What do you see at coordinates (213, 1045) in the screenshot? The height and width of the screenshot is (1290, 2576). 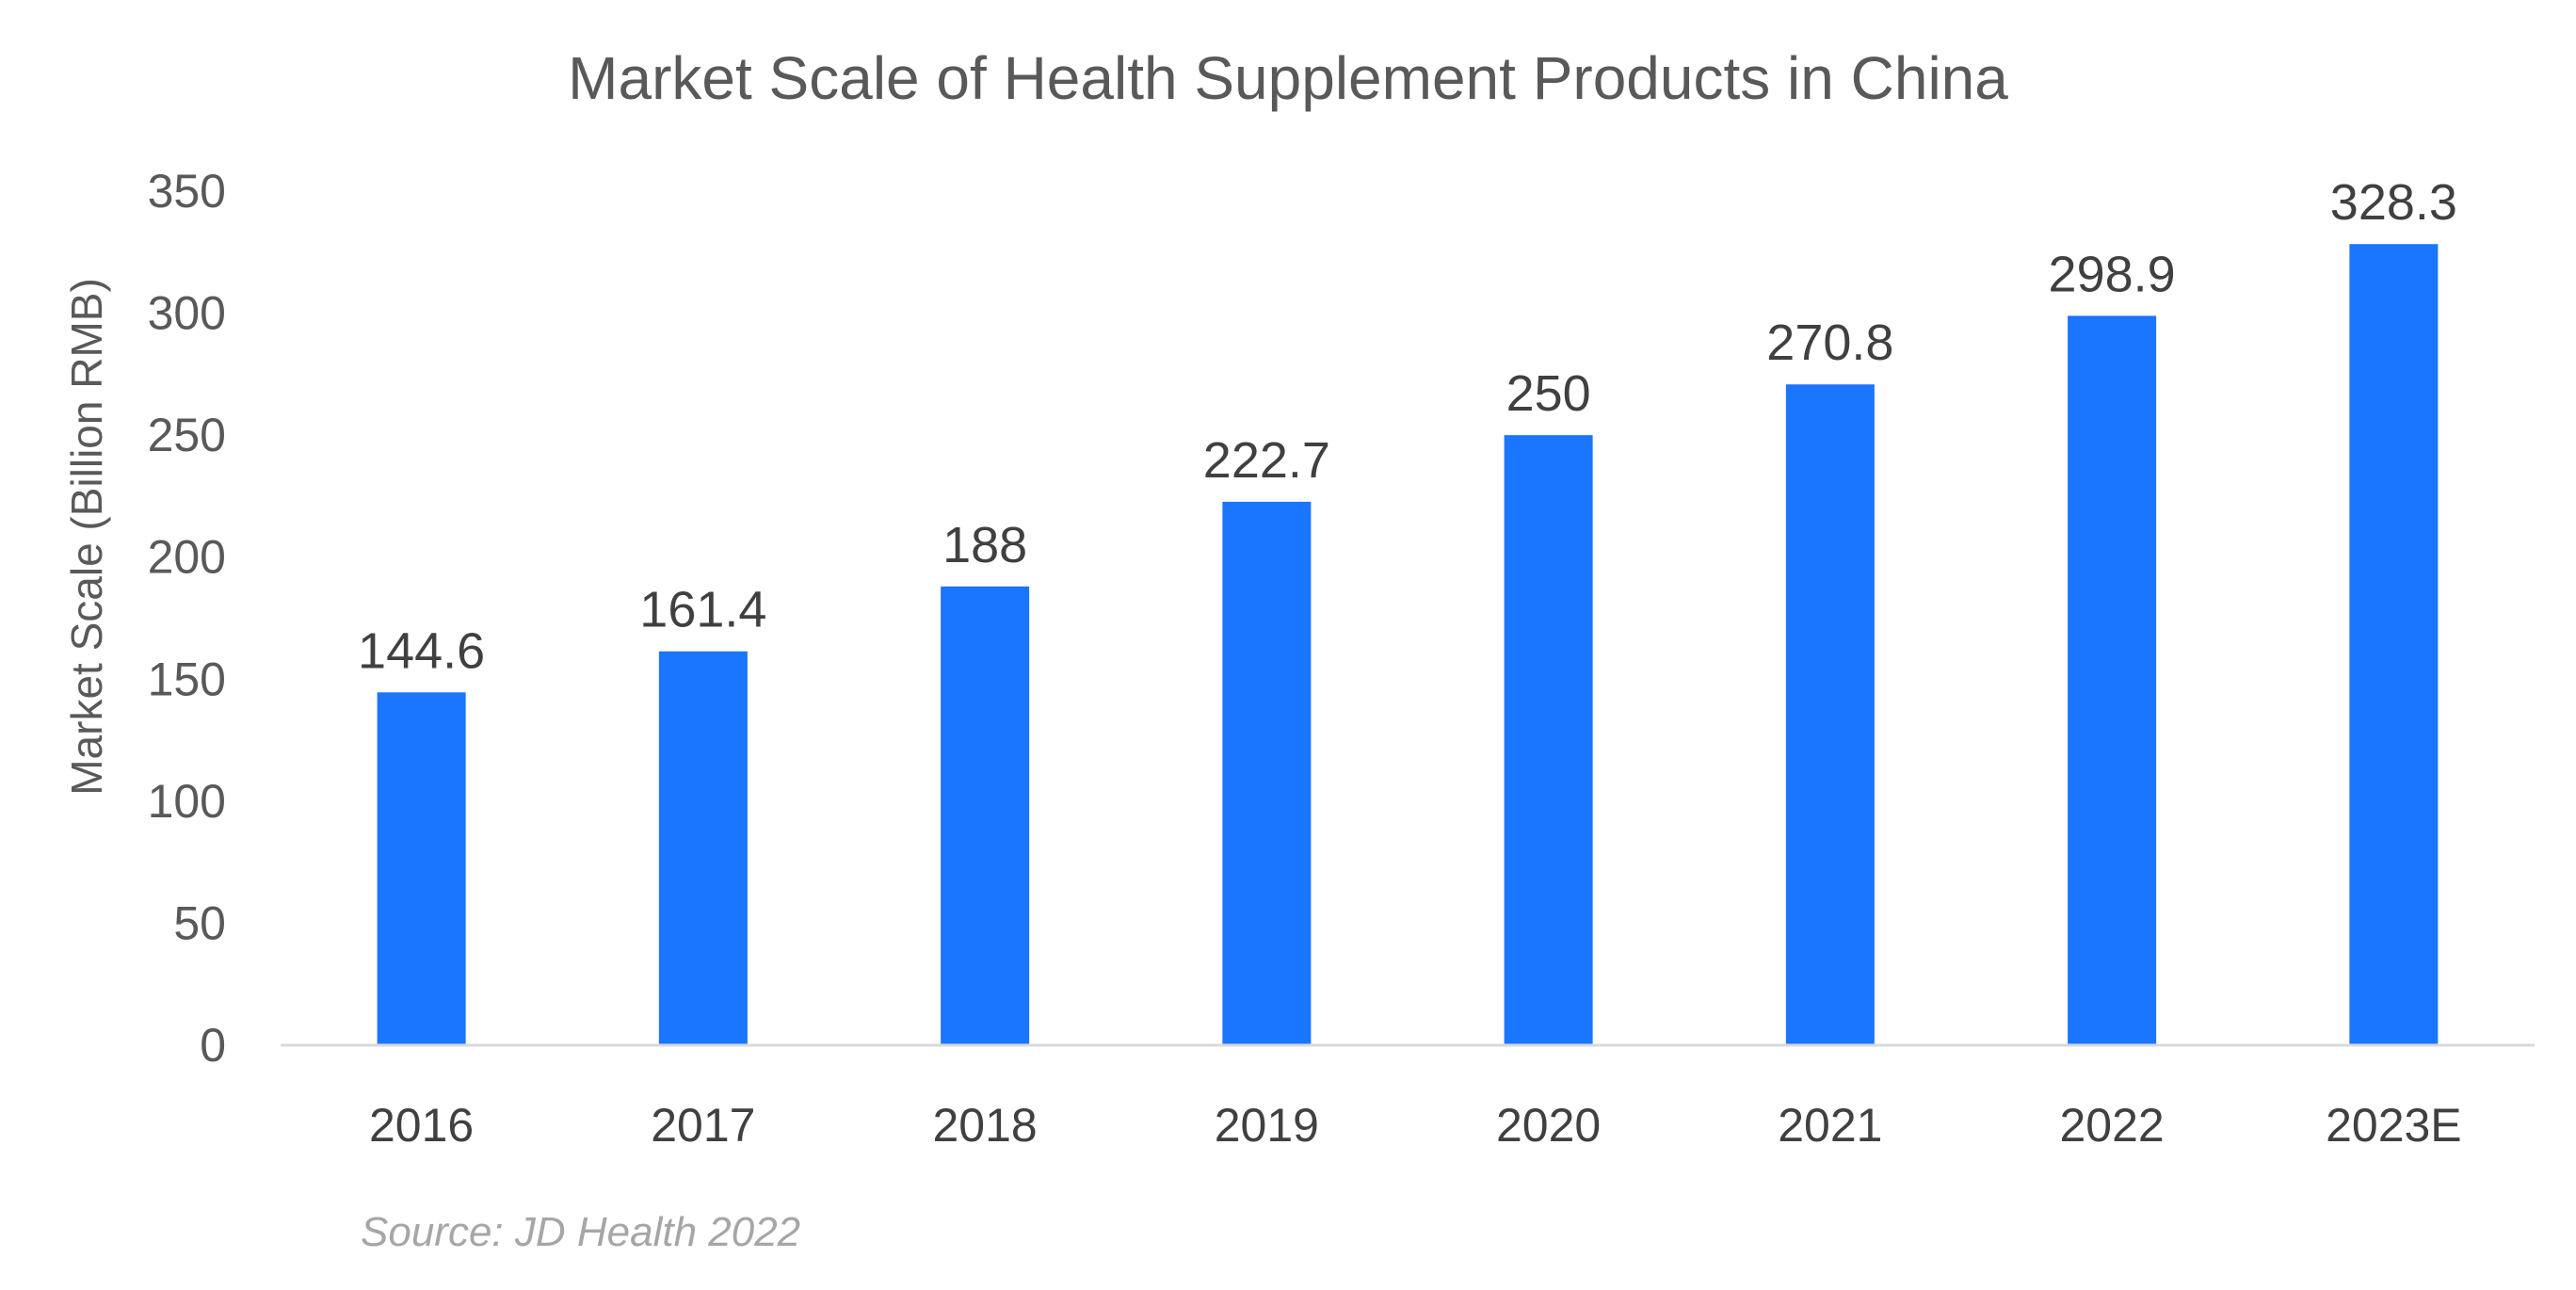 I see `y-tick-label: 0` at bounding box center [213, 1045].